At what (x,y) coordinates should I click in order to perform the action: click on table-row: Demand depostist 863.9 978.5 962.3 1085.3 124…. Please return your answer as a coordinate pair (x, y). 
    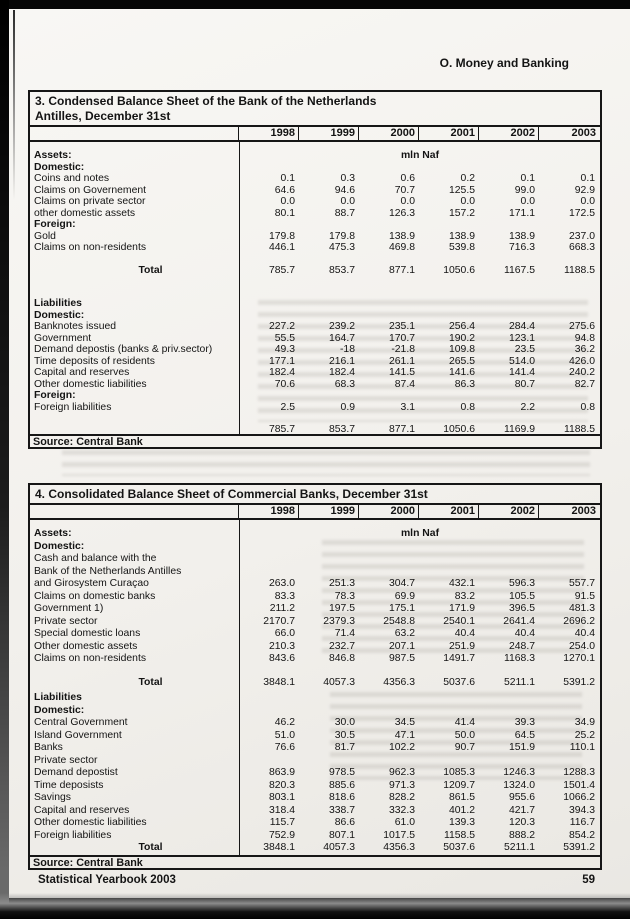
    Looking at the image, I should click on (315, 773).